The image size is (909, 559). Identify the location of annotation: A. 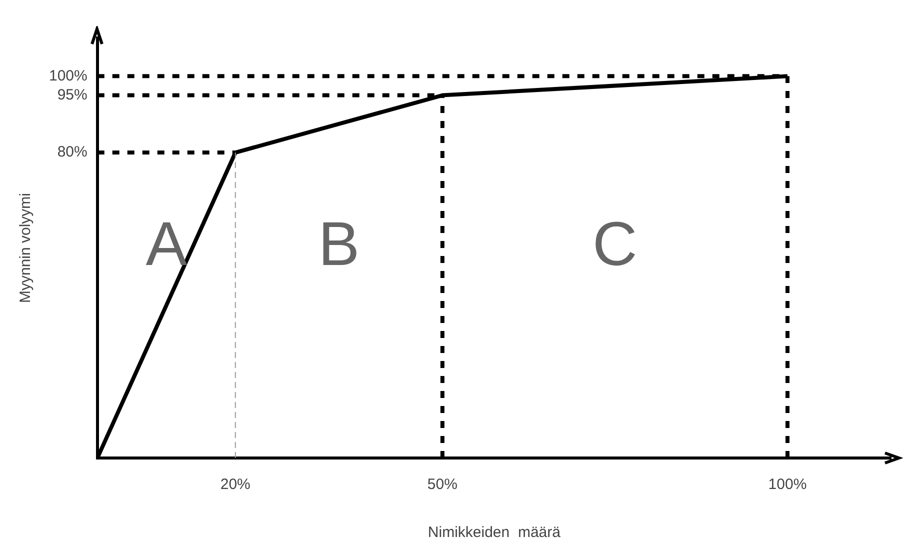
(167, 245).